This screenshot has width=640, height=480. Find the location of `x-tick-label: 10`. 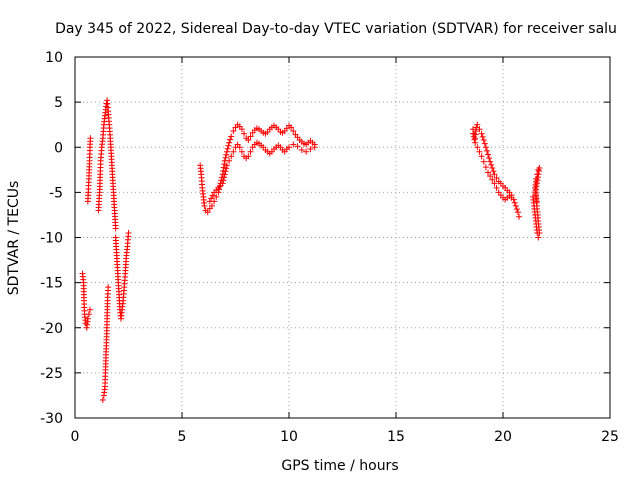

x-tick-label: 10 is located at coordinates (289, 437).